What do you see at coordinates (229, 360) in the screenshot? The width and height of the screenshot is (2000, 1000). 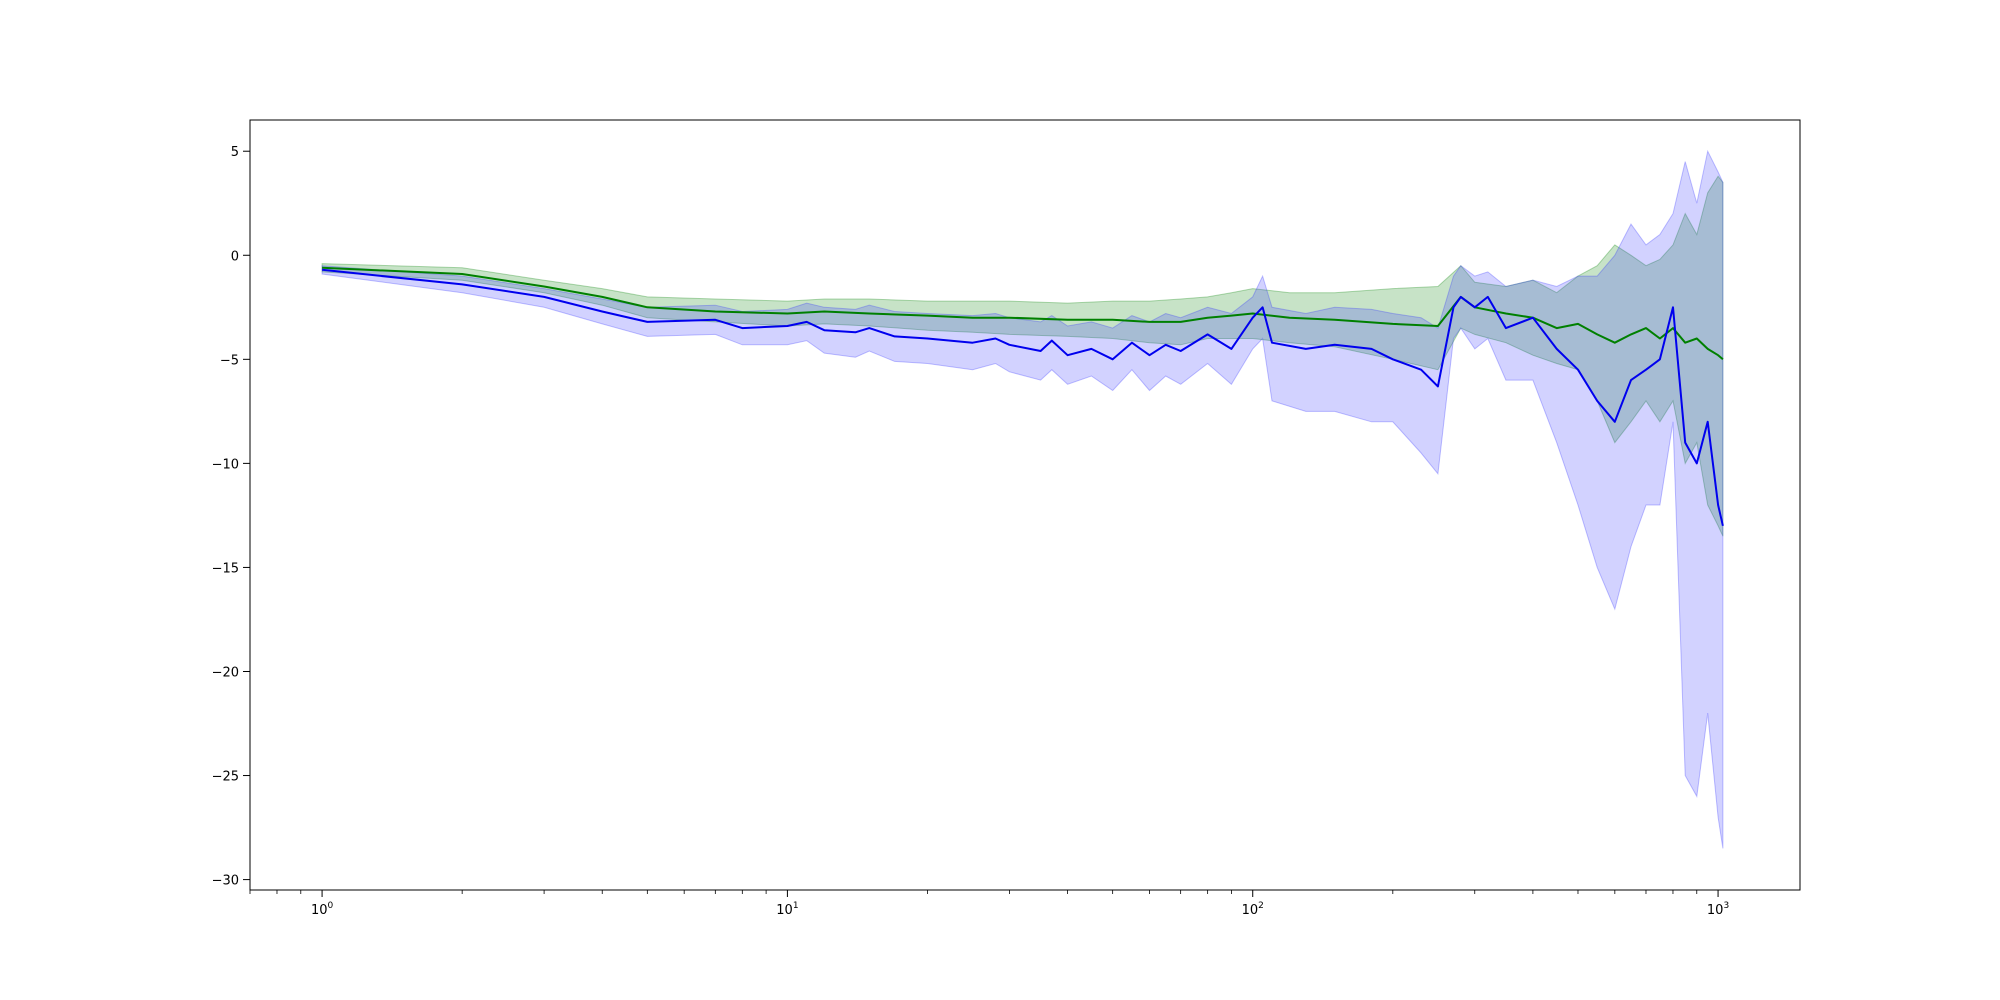 I see `y-tick-label: −5` at bounding box center [229, 360].